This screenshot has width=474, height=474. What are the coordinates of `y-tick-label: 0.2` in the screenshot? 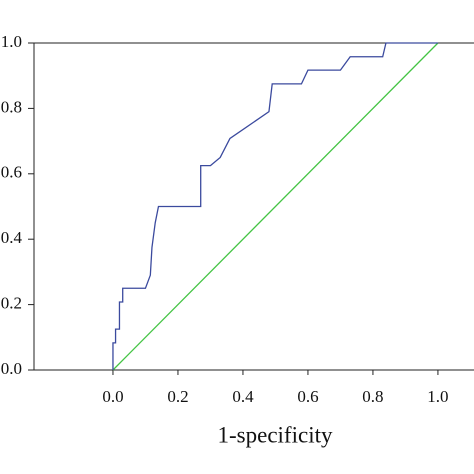 It's located at (11, 303).